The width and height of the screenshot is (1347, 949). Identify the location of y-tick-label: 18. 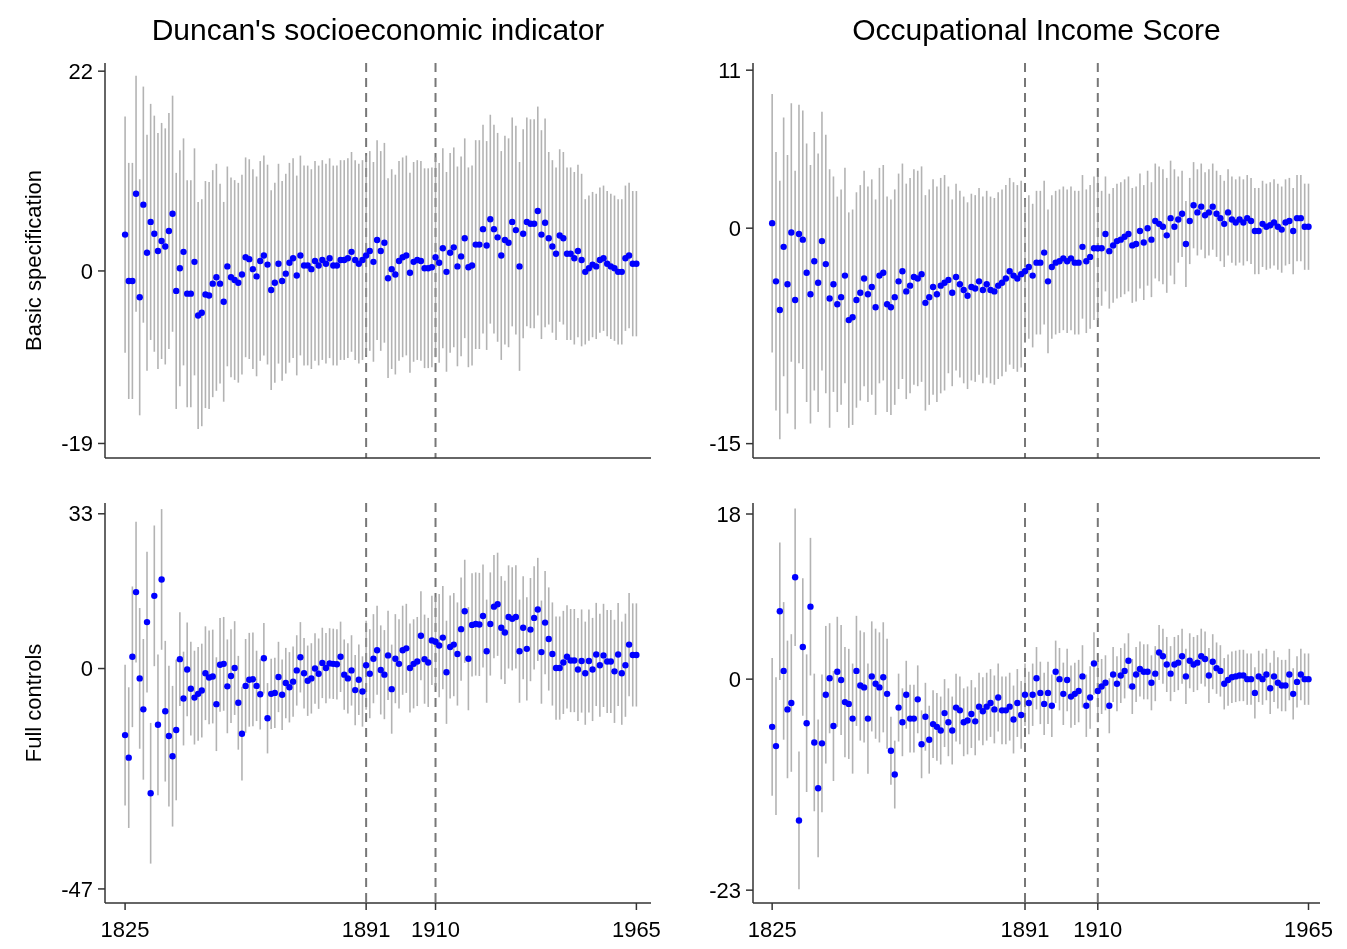
(728, 514).